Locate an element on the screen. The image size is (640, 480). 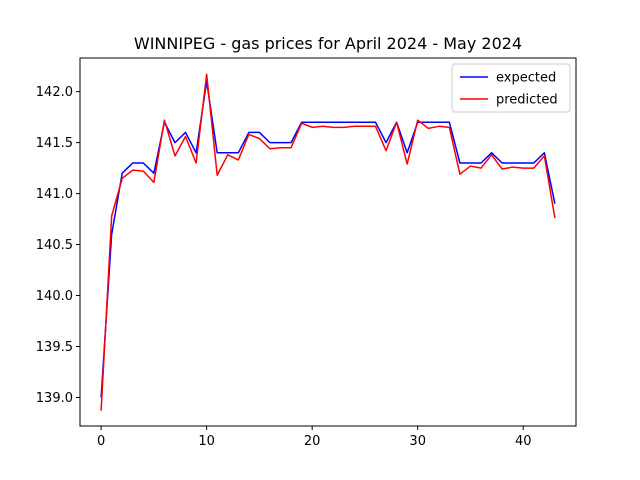
x-axis: 0 10 20 30 40 is located at coordinates (314, 437).